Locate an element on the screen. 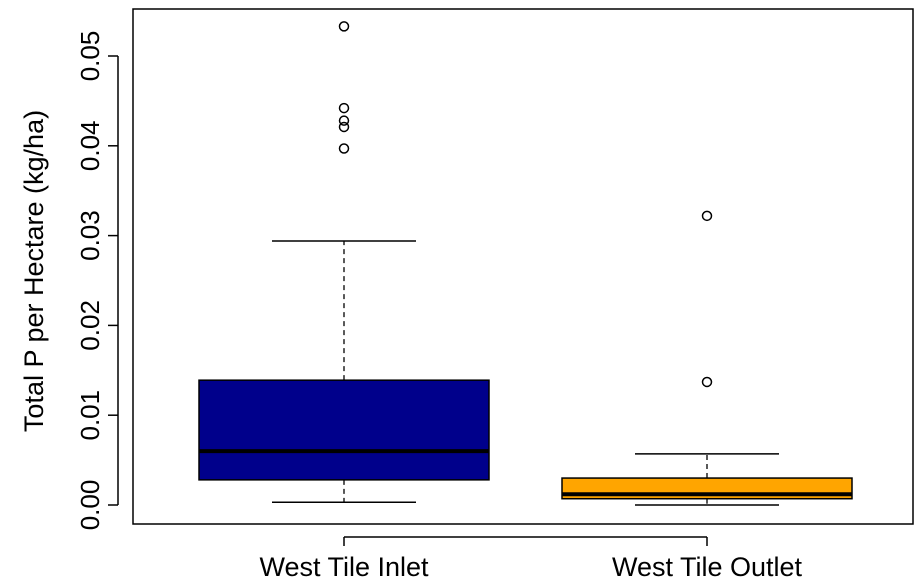 Image resolution: width=918 pixels, height=580 pixels. y-tick-label: 0.05 is located at coordinates (90, 56).